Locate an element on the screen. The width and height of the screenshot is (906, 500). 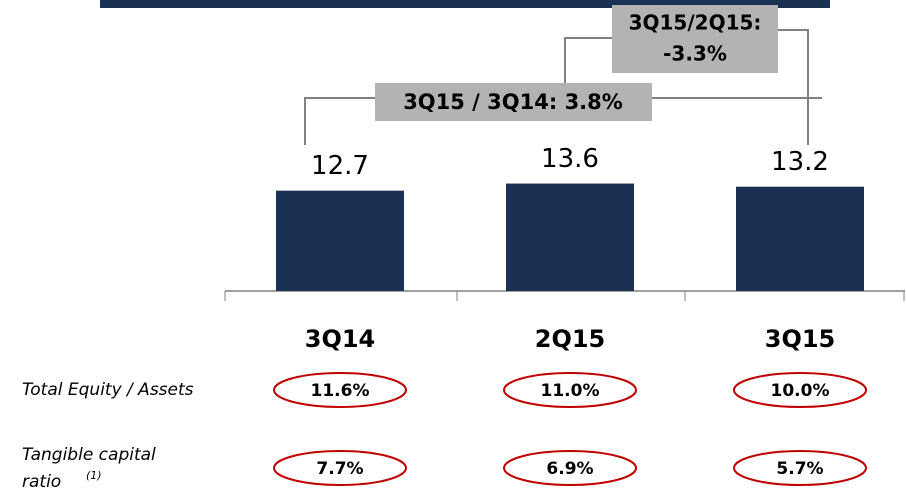
ratio-value: 6.9% is located at coordinates (569, 469).